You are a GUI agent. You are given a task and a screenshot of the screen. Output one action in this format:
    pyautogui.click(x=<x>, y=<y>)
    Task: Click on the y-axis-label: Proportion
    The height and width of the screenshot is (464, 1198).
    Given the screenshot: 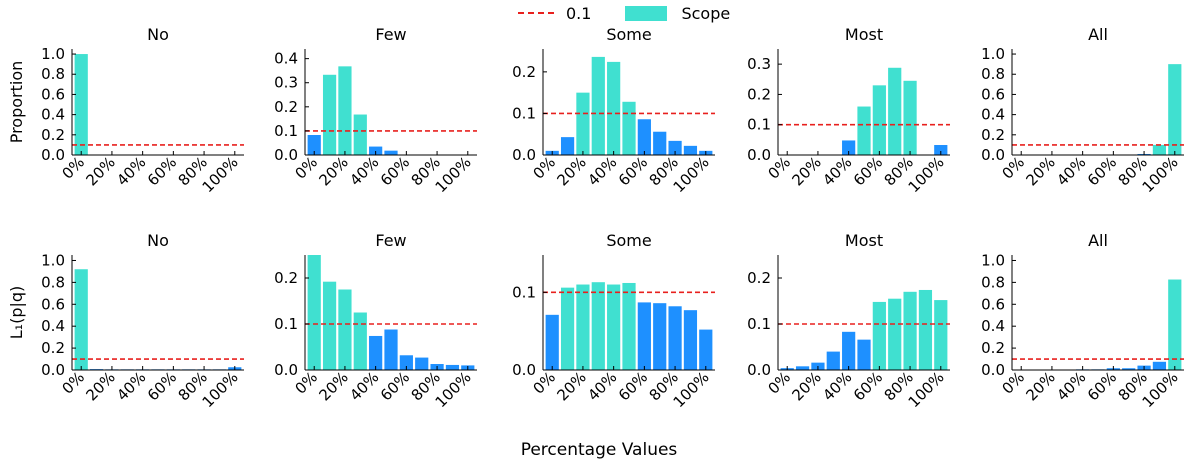 What is the action you would take?
    pyautogui.click(x=16, y=102)
    